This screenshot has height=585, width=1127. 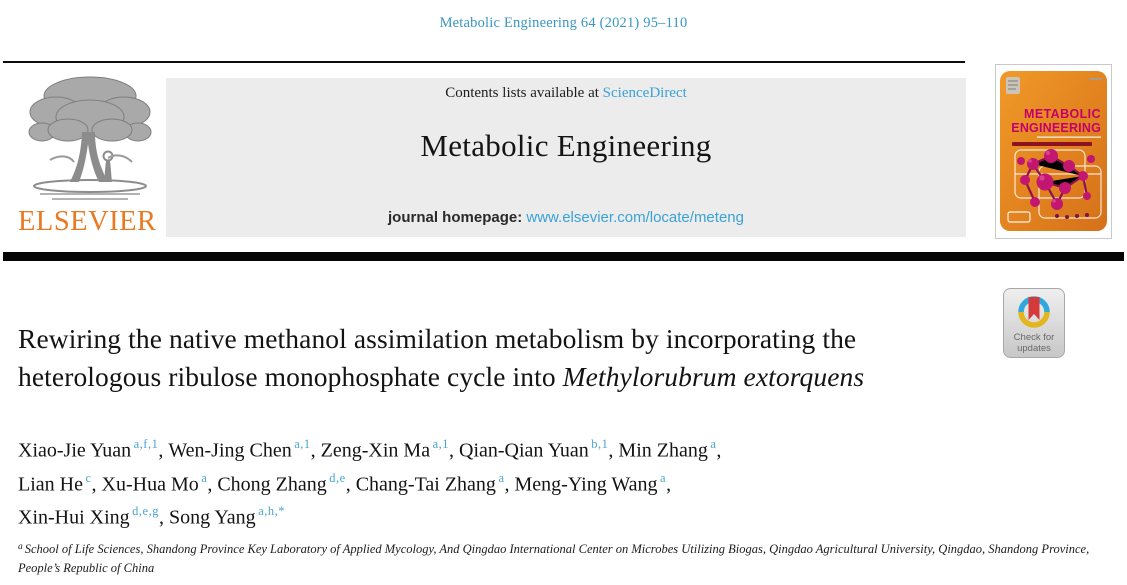 I want to click on contents-prefix: Contents lists available at, so click(x=524, y=93).